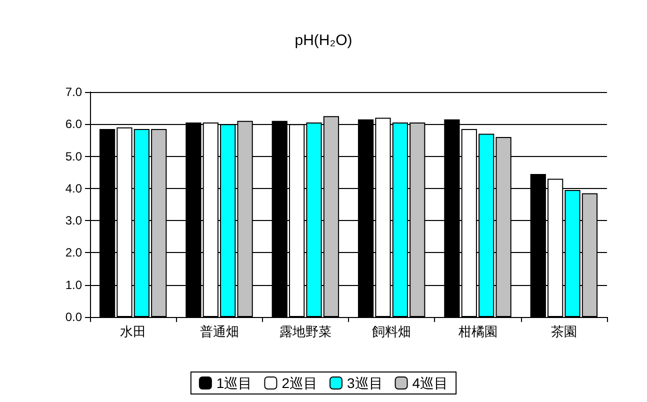  What do you see at coordinates (234, 383) in the screenshot?
I see `legend-label: 1巡目` at bounding box center [234, 383].